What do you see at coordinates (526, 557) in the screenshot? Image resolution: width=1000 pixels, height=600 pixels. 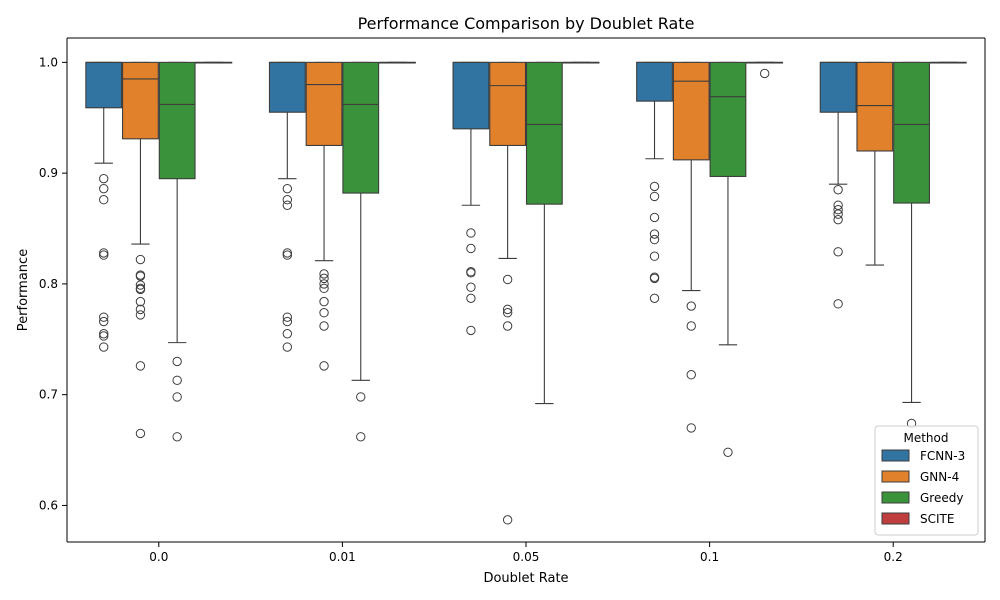 I see `x-tick-label: 0.05` at bounding box center [526, 557].